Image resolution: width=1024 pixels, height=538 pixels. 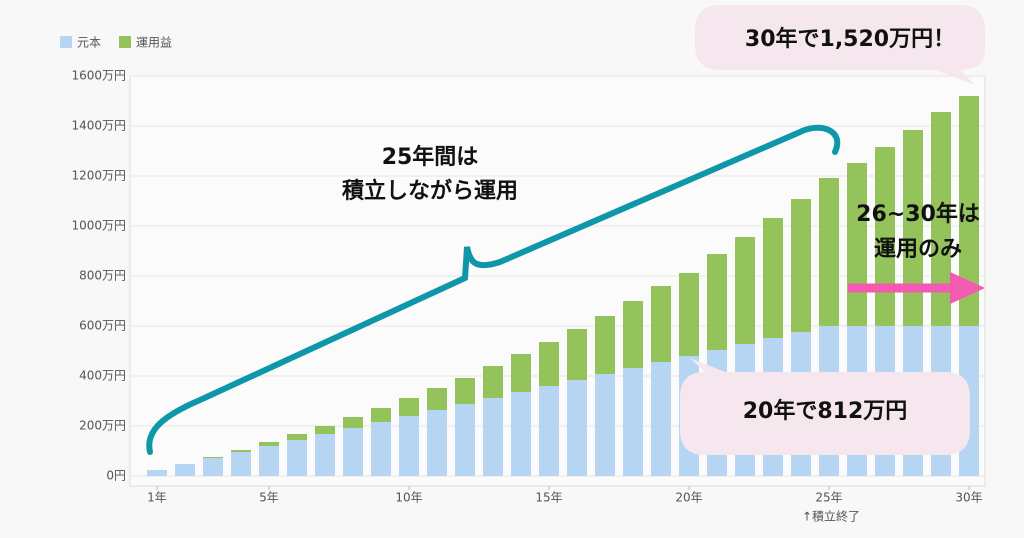 What do you see at coordinates (688, 498) in the screenshot?
I see `x-tick-label: 20年` at bounding box center [688, 498].